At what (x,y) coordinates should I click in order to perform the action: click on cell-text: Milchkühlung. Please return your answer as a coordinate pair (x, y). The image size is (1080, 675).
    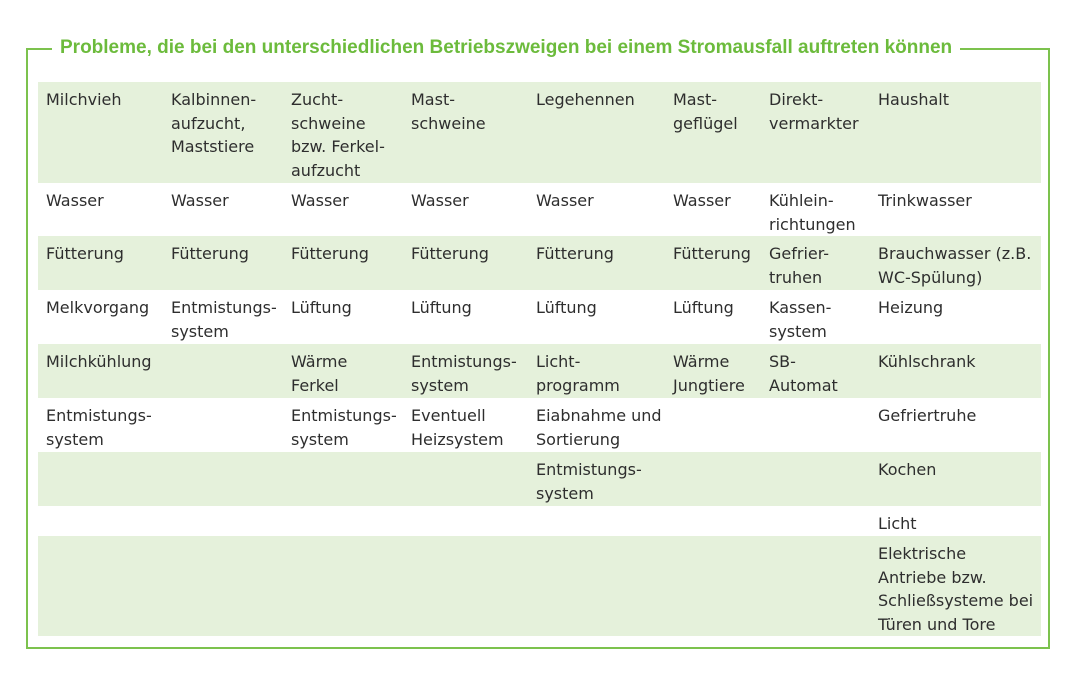
    Looking at the image, I should click on (99, 361).